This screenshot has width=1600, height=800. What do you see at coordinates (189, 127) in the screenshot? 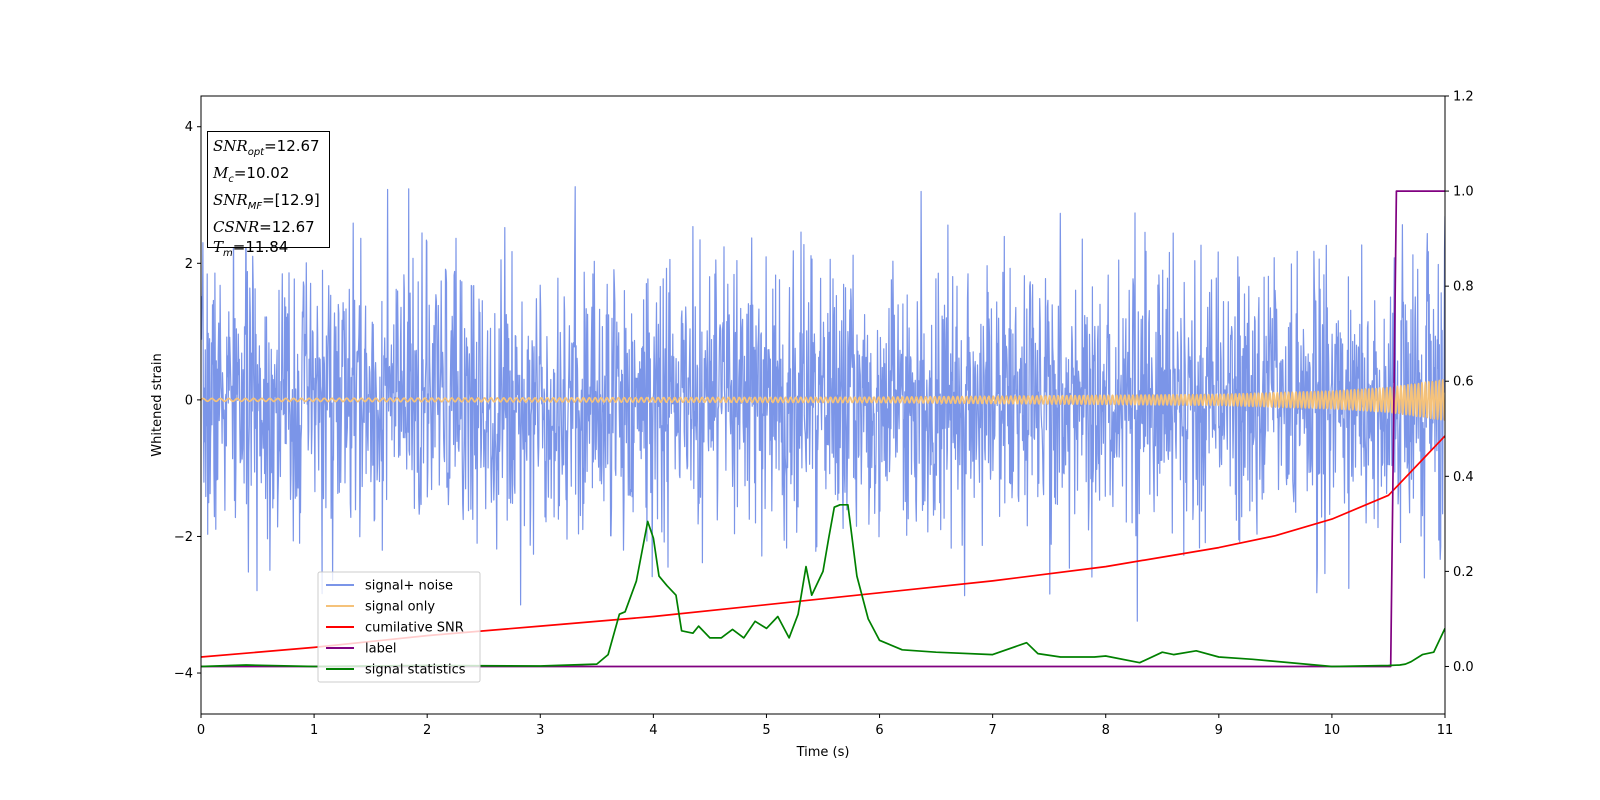
I see `y-left-tick-label: 4` at bounding box center [189, 127].